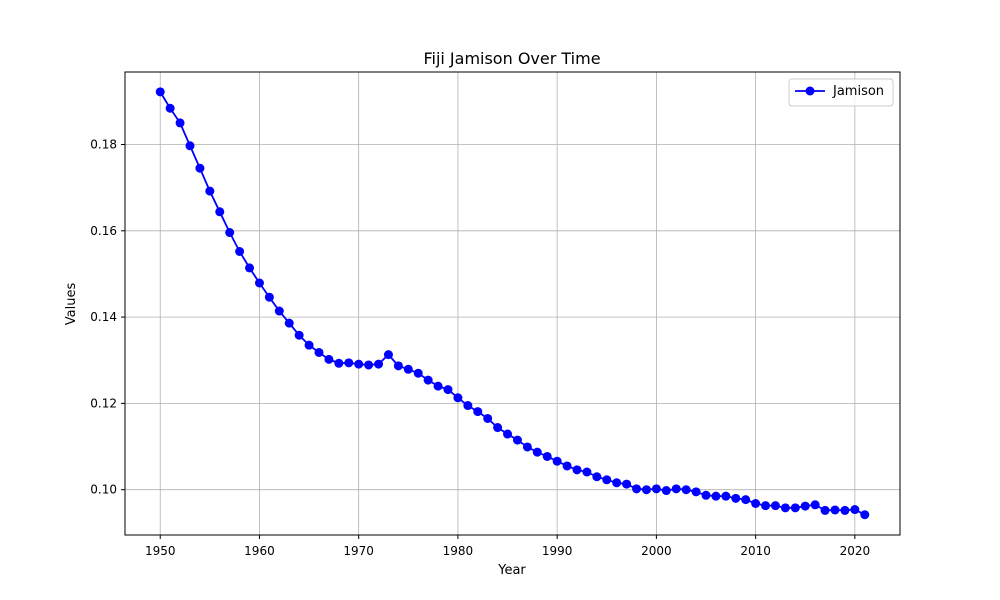  Describe the element at coordinates (507, 546) in the screenshot. I see `x-axis-ticks: 1950 1960 1970 1980 1990 2000 2010 2020` at that location.